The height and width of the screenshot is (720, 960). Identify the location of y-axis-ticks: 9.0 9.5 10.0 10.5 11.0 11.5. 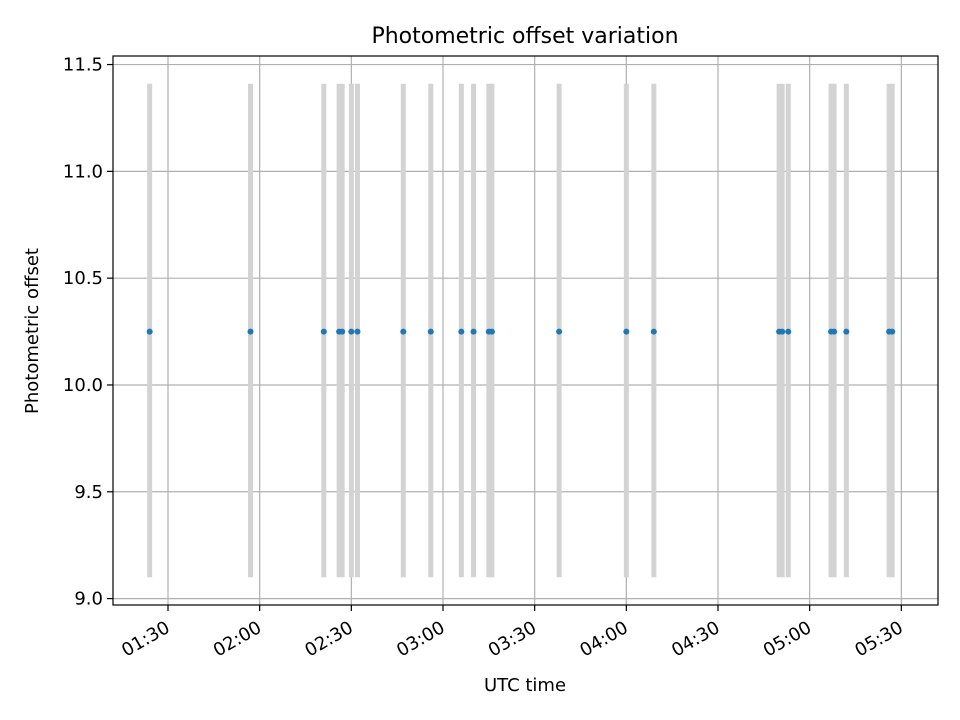
(88, 332).